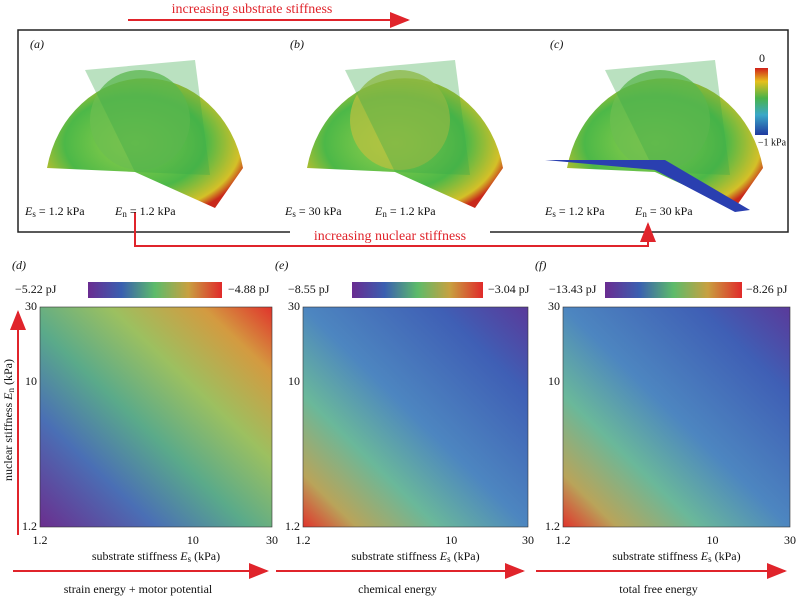 The height and width of the screenshot is (598, 797). I want to click on render: (c)Es = 1.2 kPa En = 30 kPa, so click(653, 128).